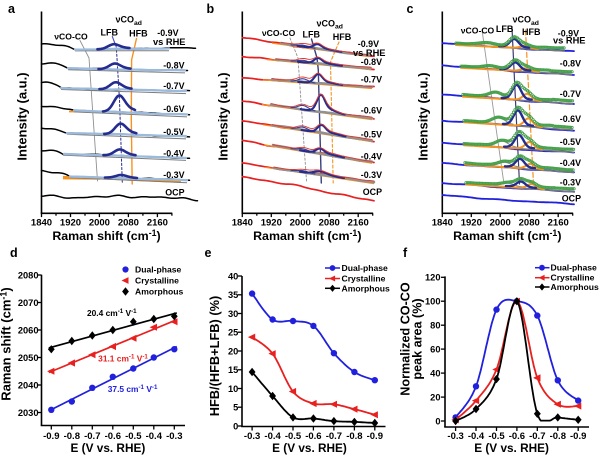 Image resolution: width=600 pixels, height=457 pixels. What do you see at coordinates (406, 339) in the screenshot?
I see `svg-text: Normalized CO-CO` at bounding box center [406, 339].